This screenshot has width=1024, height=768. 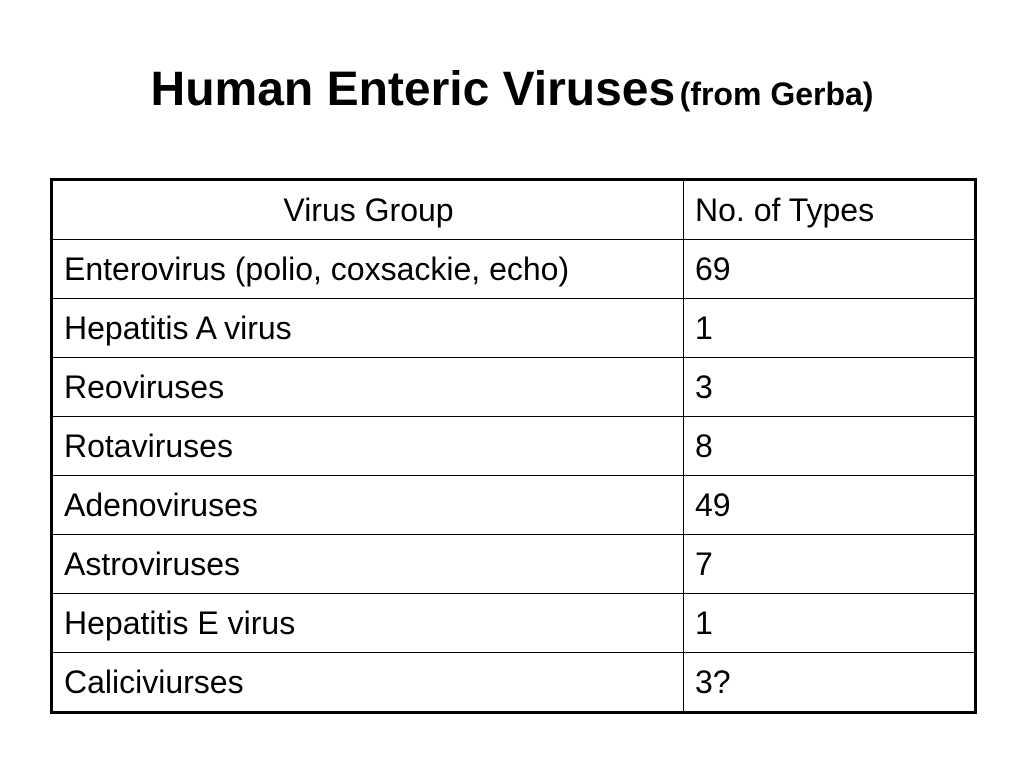 I want to click on header-virus-group: Virus Group, so click(x=367, y=209).